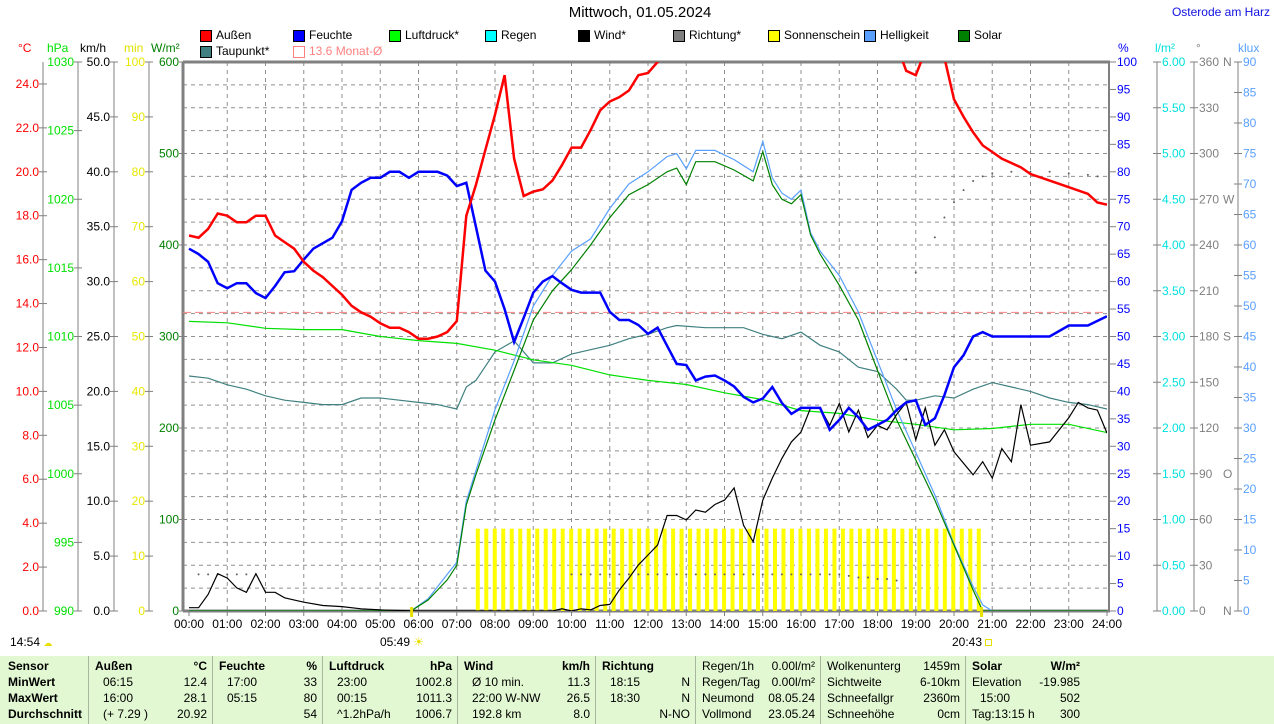  Describe the element at coordinates (1206, 565) in the screenshot. I see `dir-axis-label: 30` at that location.